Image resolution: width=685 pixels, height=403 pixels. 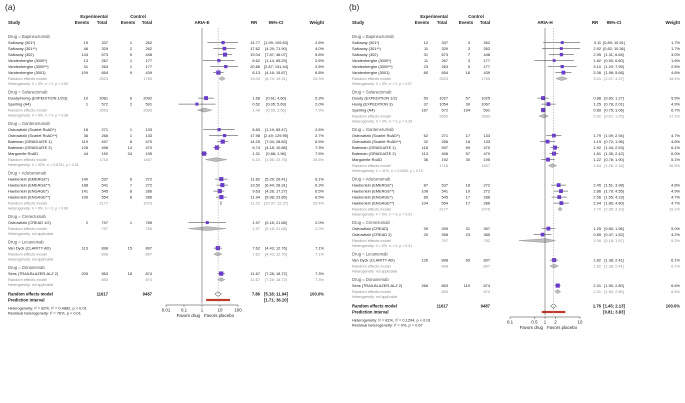 What do you see at coordinates (382, 214) in the screenshot?
I see `group-heterogeneity: Heterogeneity: I² = 0%, τ² = 0, p = 0.91` at bounding box center [382, 214].